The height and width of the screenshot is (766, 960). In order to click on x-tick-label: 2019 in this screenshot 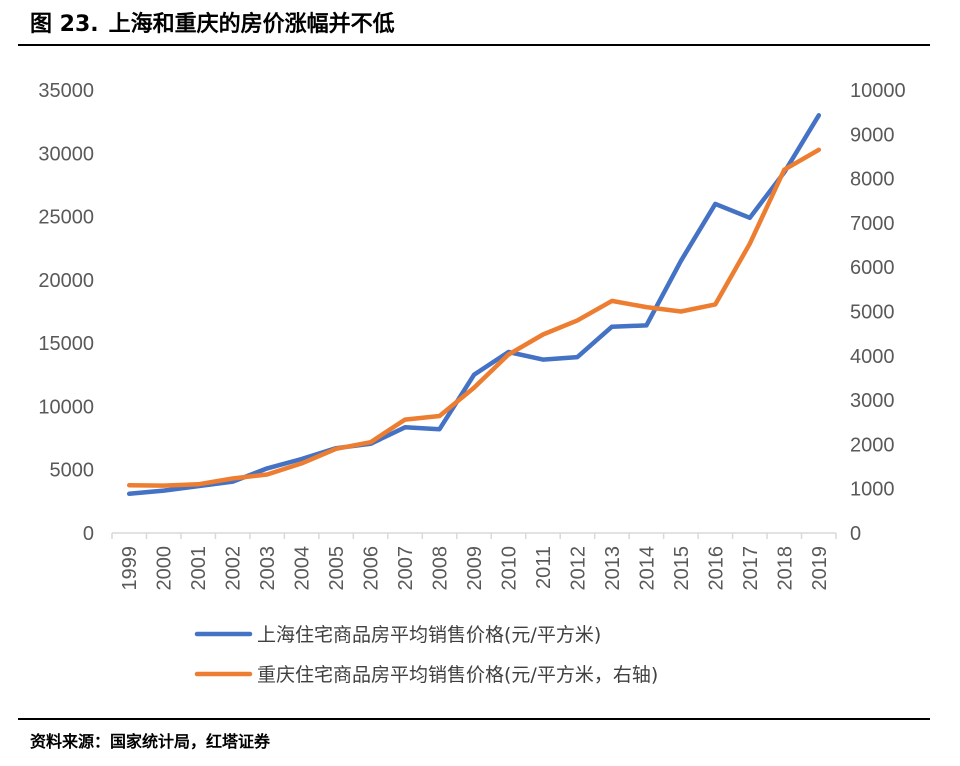, I will do `click(820, 568)`.